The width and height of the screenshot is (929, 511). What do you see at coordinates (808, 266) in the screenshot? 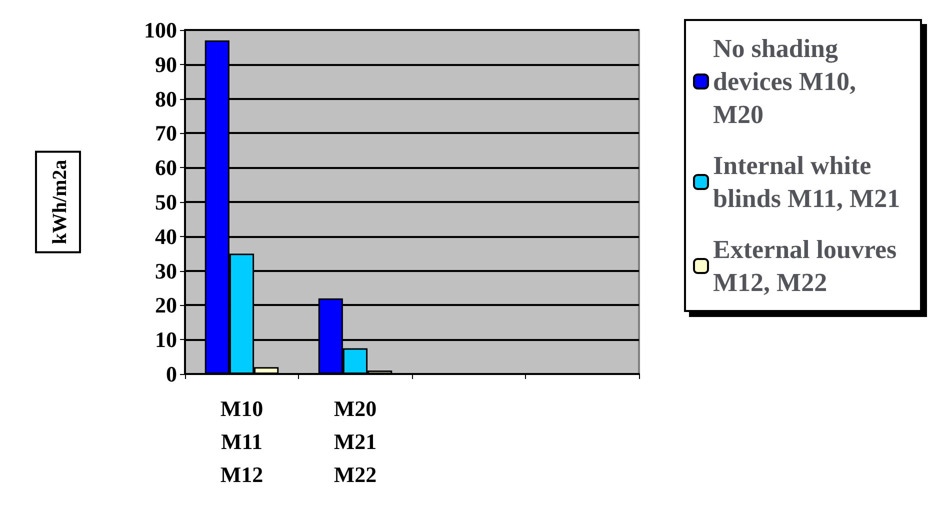
I see `legend-label: External louvres M12, M22` at bounding box center [808, 266].